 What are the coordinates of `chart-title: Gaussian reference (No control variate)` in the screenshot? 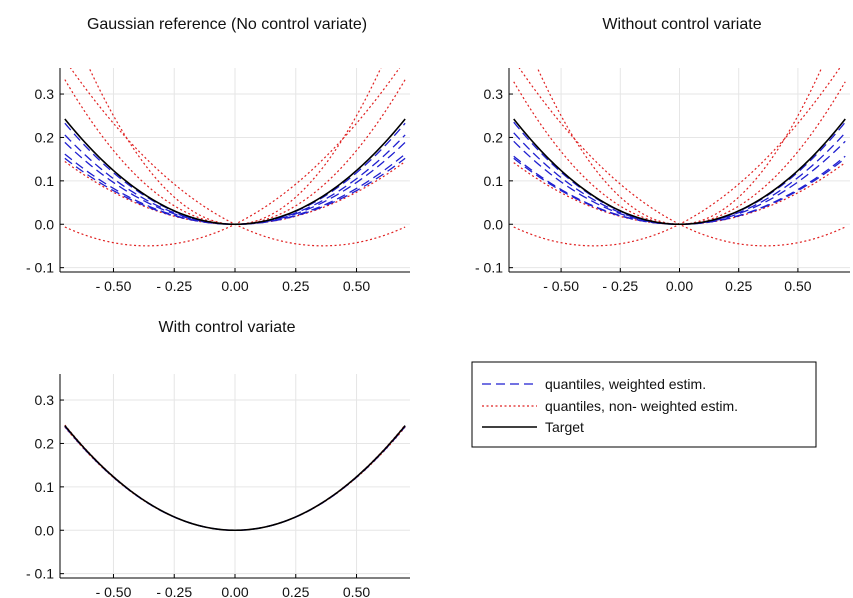 It's located at (227, 24).